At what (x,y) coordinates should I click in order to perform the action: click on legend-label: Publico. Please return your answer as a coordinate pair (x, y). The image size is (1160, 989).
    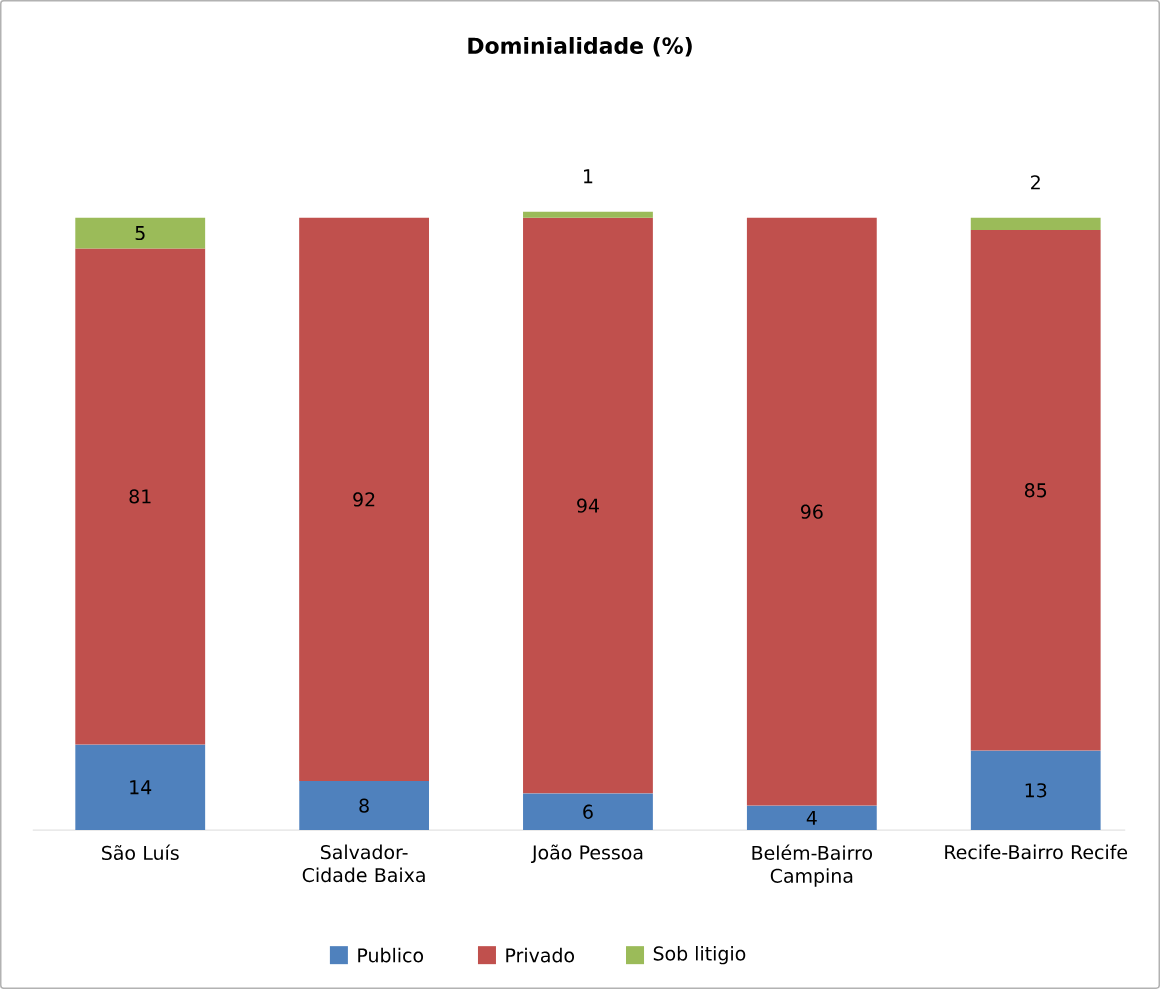
    Looking at the image, I should click on (391, 955).